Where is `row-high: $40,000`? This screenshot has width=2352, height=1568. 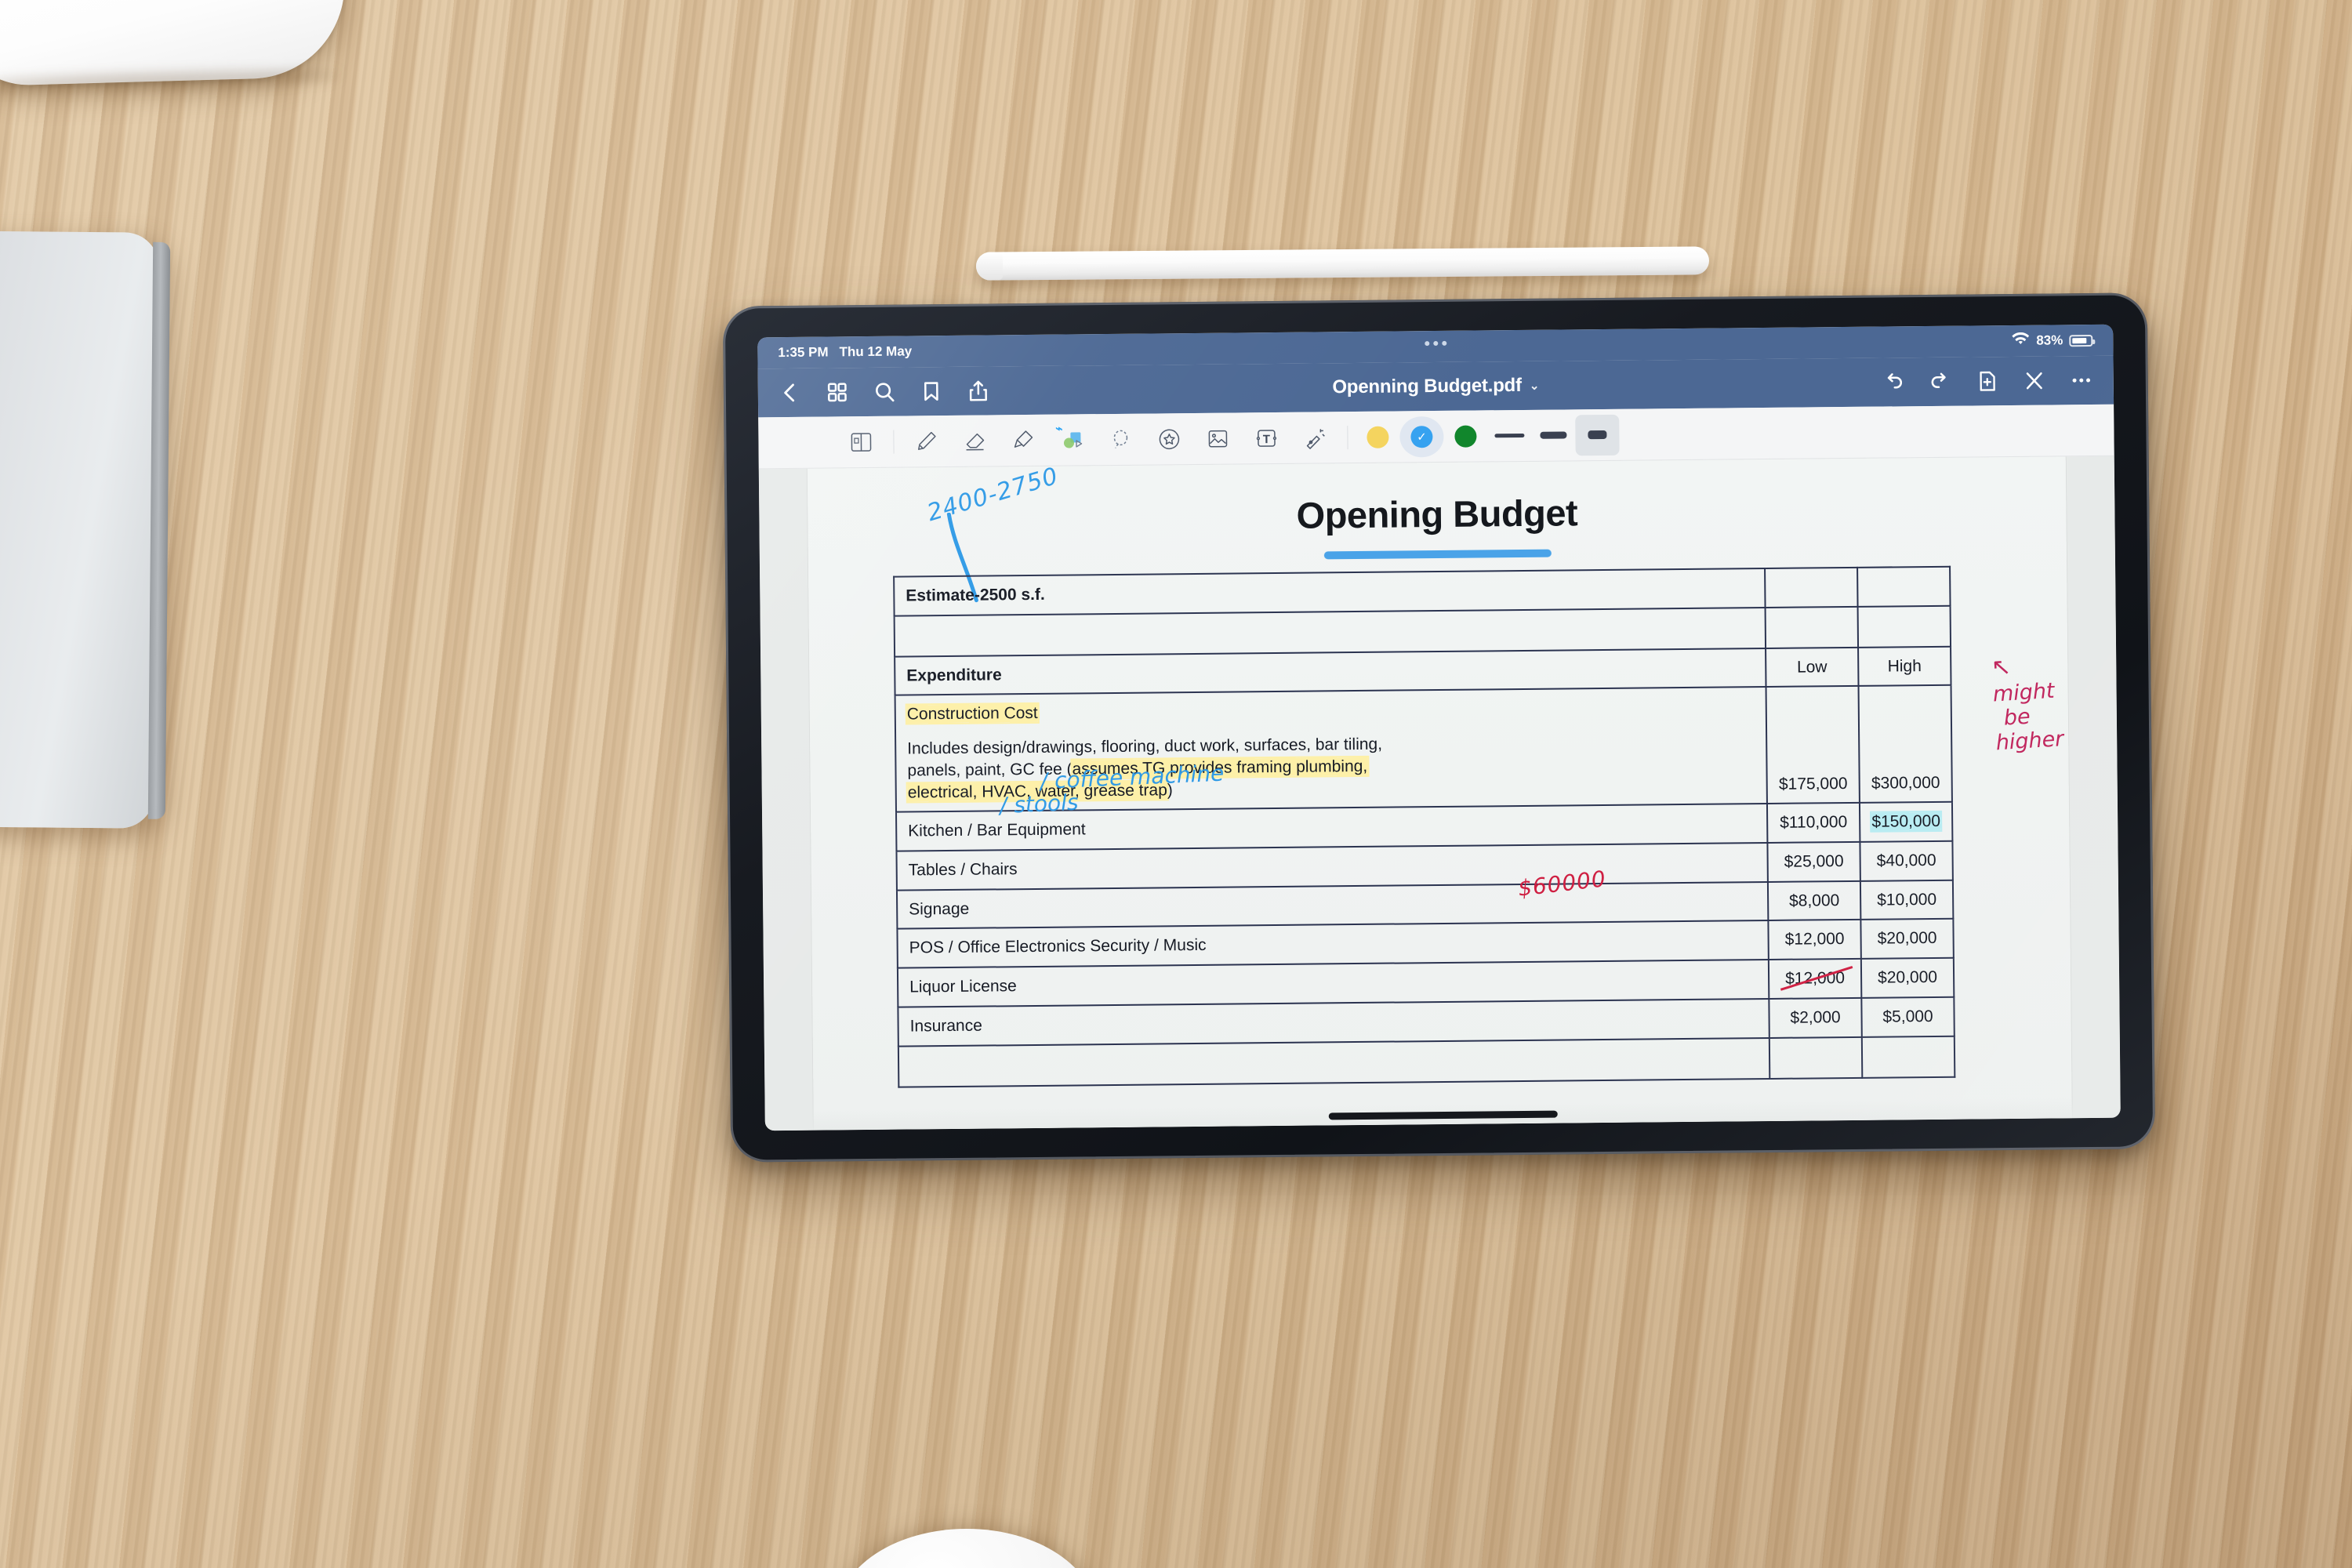
row-high: $40,000 is located at coordinates (1907, 860).